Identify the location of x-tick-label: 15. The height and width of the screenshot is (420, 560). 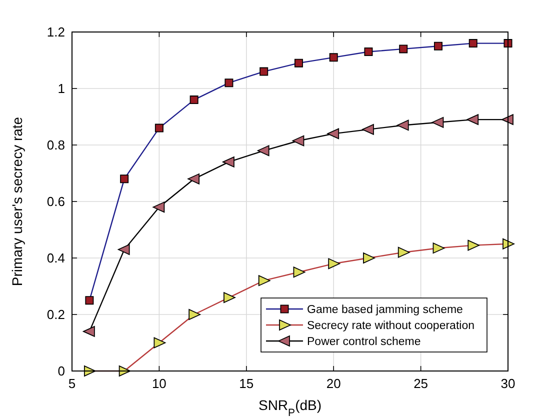
(246, 383).